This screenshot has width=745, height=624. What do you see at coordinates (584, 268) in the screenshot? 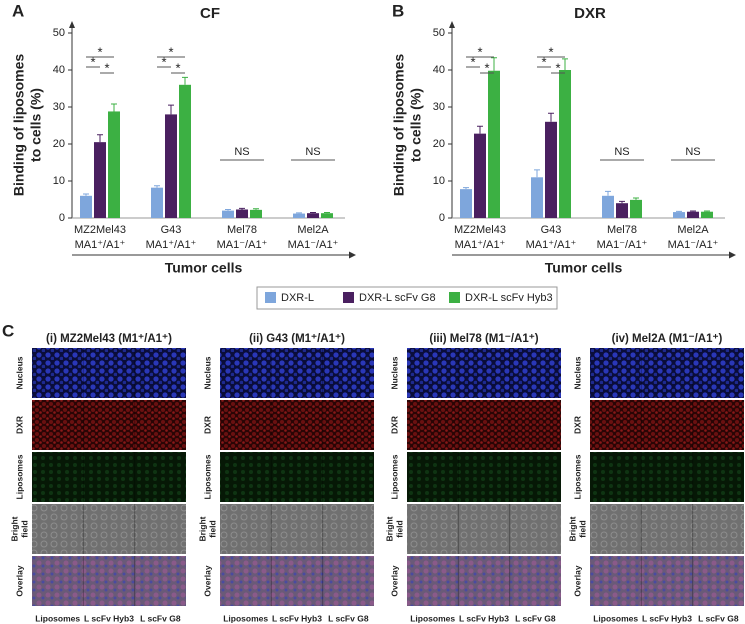
I see `x-axis-label: Tumor cells` at bounding box center [584, 268].